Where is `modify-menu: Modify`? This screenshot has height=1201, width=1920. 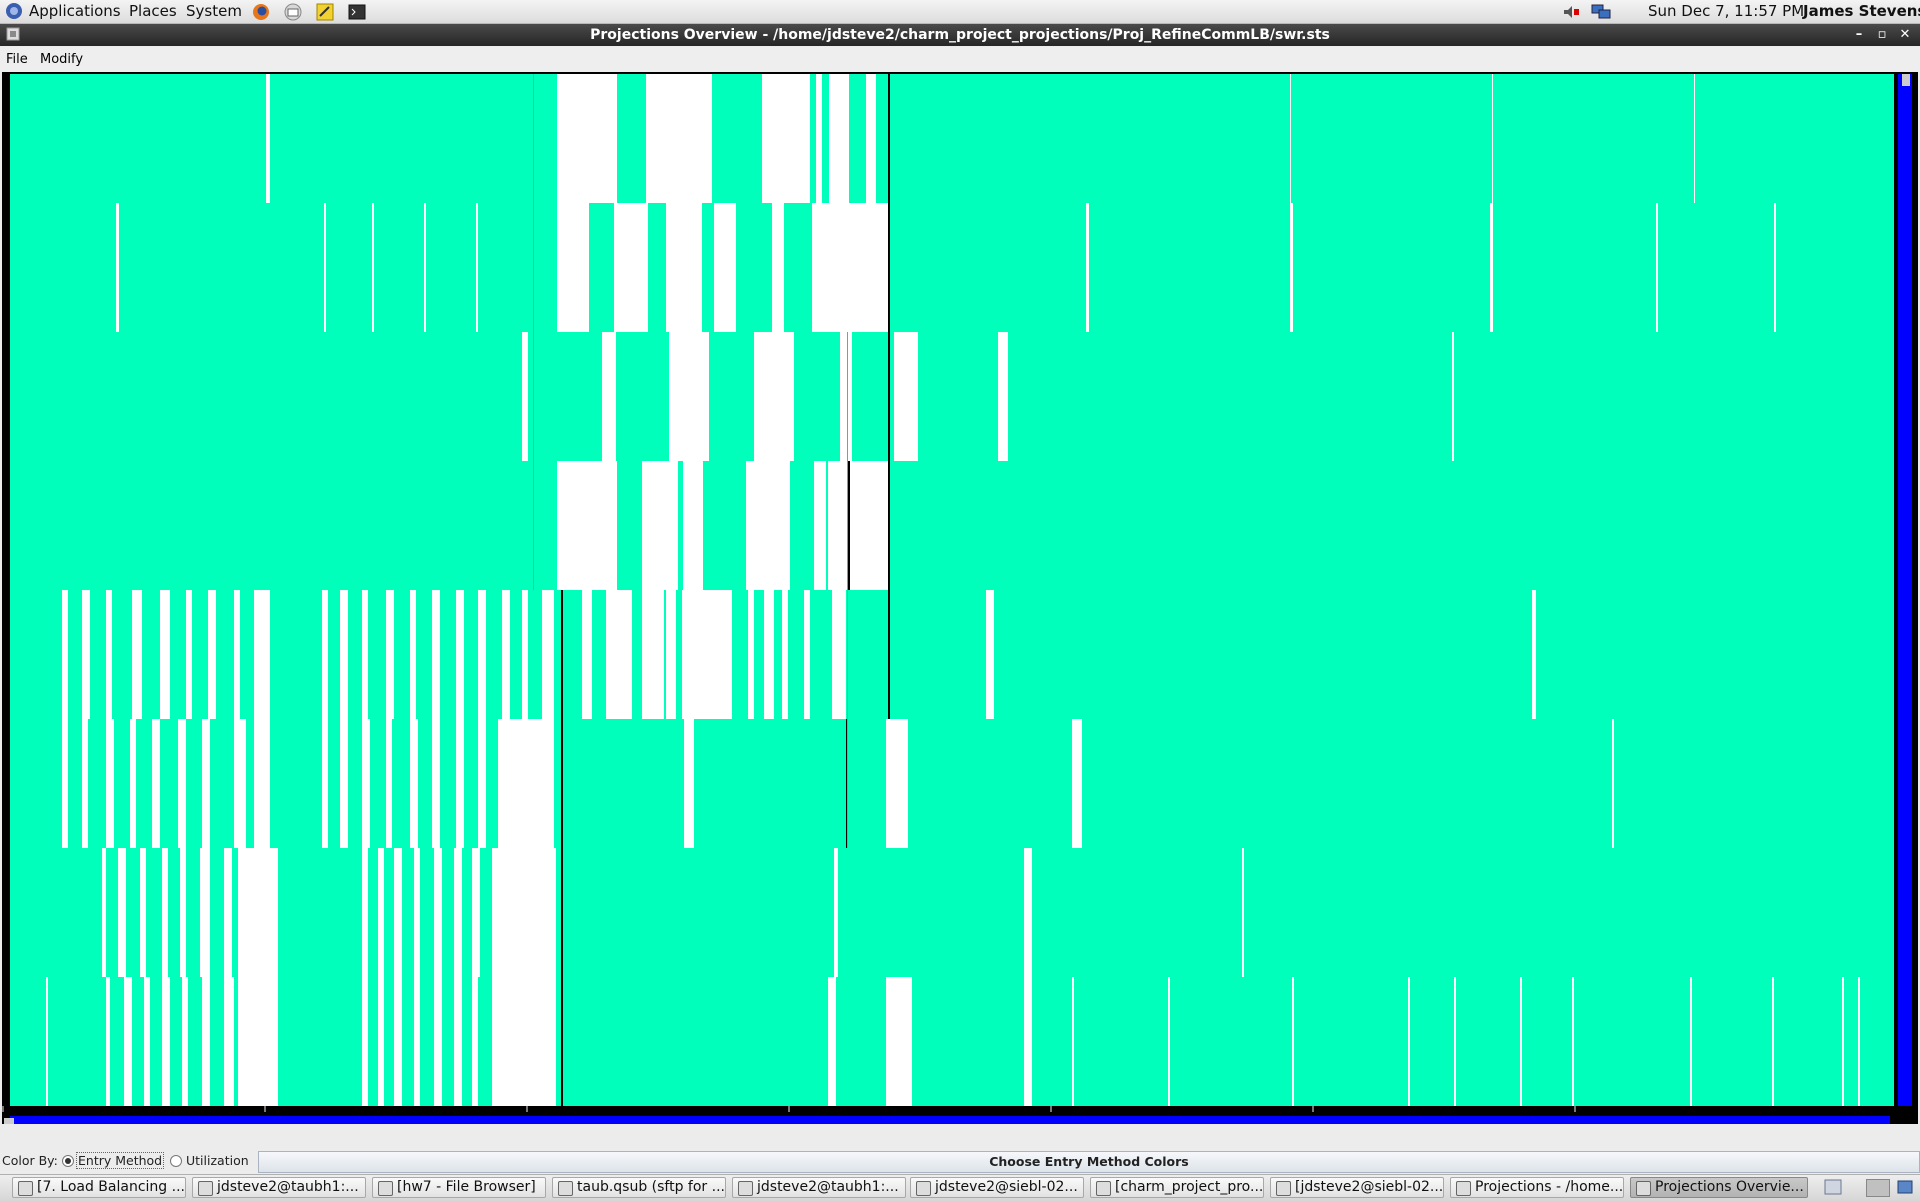 modify-menu: Modify is located at coordinates (62, 59).